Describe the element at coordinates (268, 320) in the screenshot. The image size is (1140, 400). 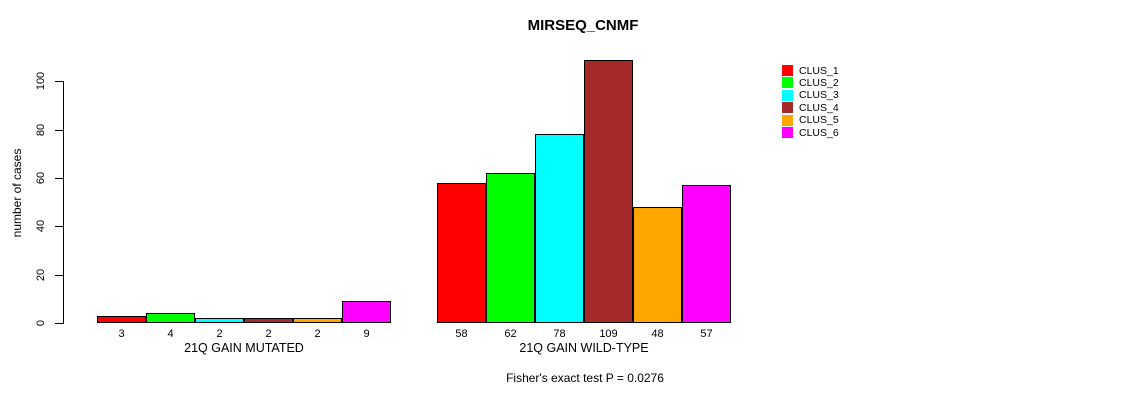
I see `bar-clus_4-group1` at that location.